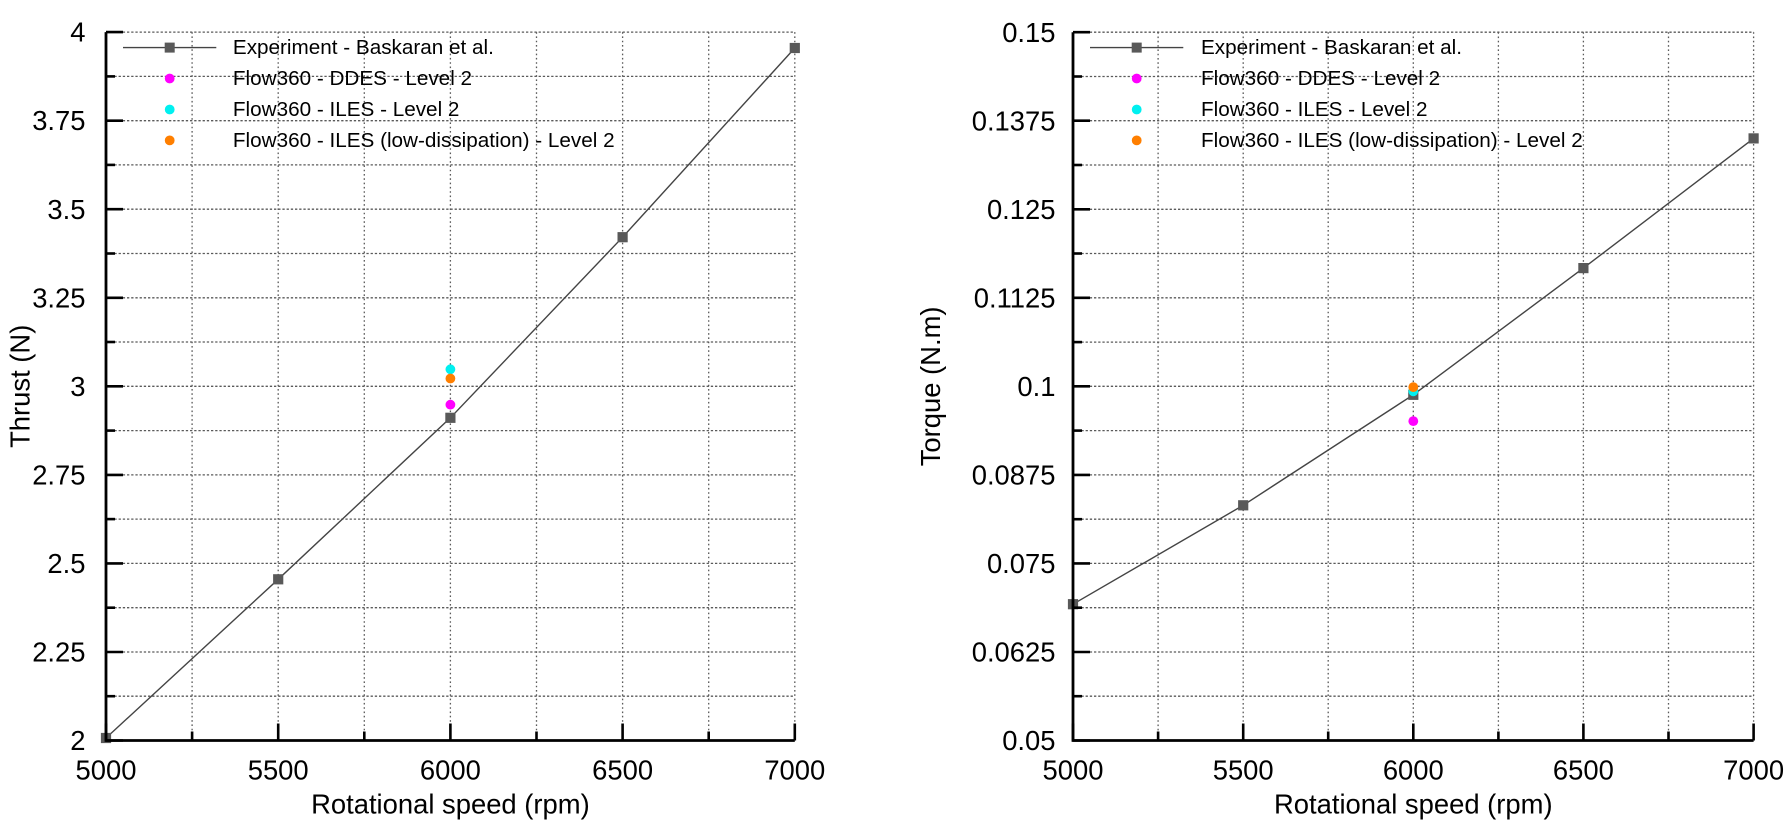 The height and width of the screenshot is (830, 1789). What do you see at coordinates (58, 652) in the screenshot?
I see `svg-text: 2.25` at bounding box center [58, 652].